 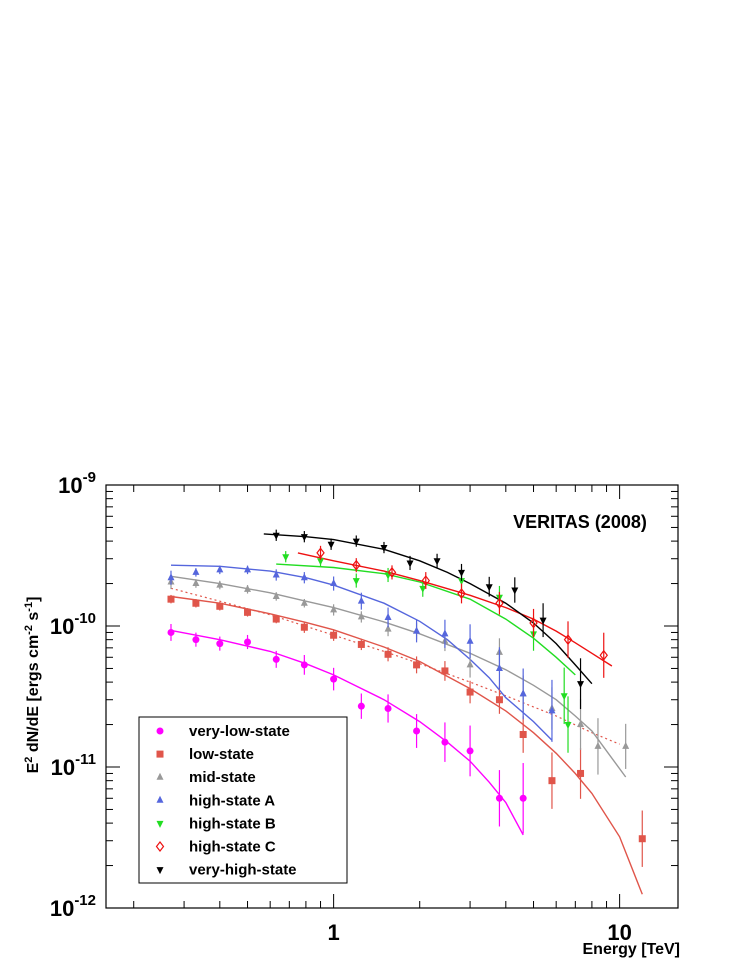 What do you see at coordinates (160, 731) in the screenshot?
I see `legend-marker-very-low-state` at bounding box center [160, 731].